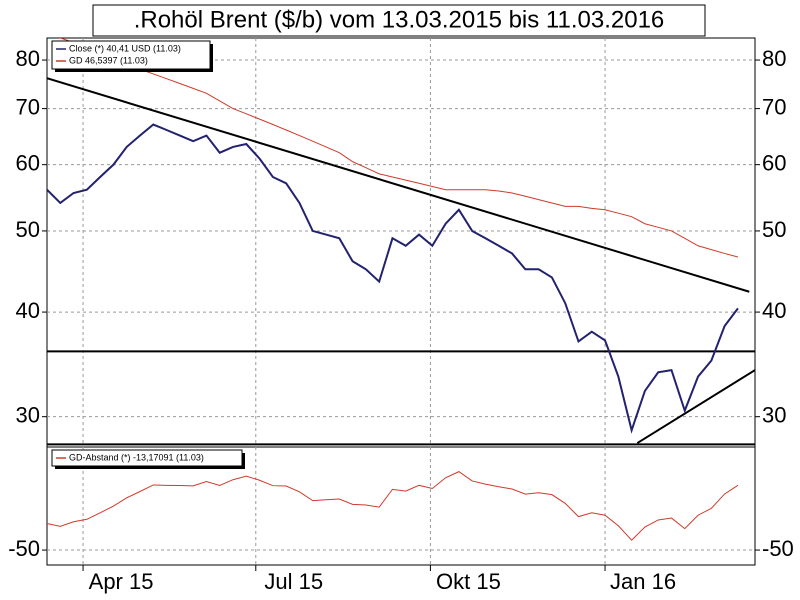  Describe the element at coordinates (108, 60) in the screenshot. I see `legend-label: GD 46,5397 (11.03)` at that location.